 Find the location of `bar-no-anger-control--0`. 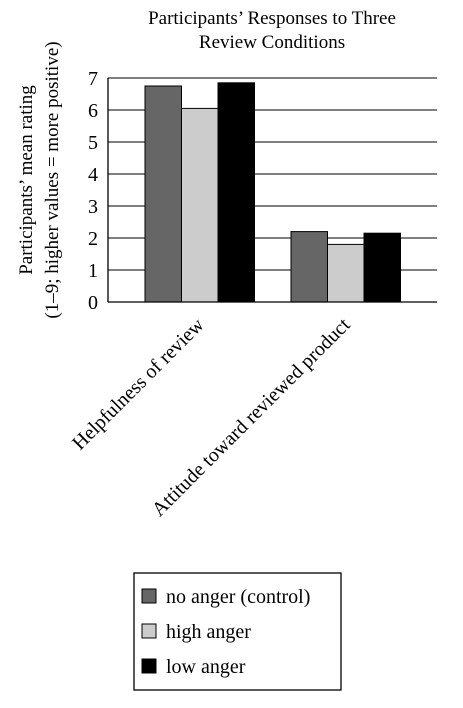

bar-no-anger-control--0 is located at coordinates (163, 194).